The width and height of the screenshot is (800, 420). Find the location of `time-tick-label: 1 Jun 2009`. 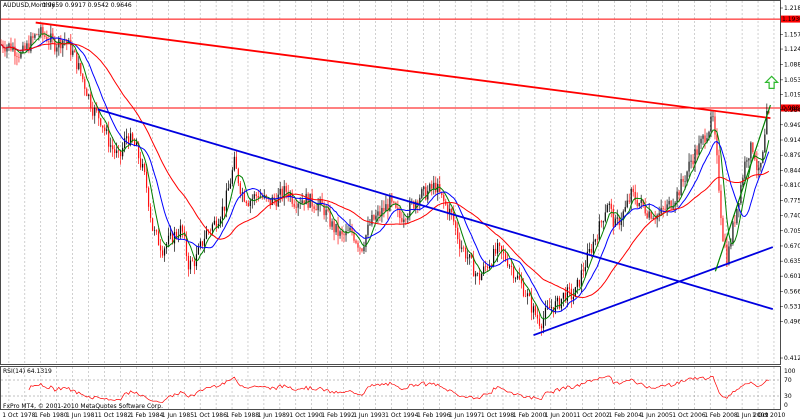

time-tick-label: 1 Jun 2009 is located at coordinates (752, 415).